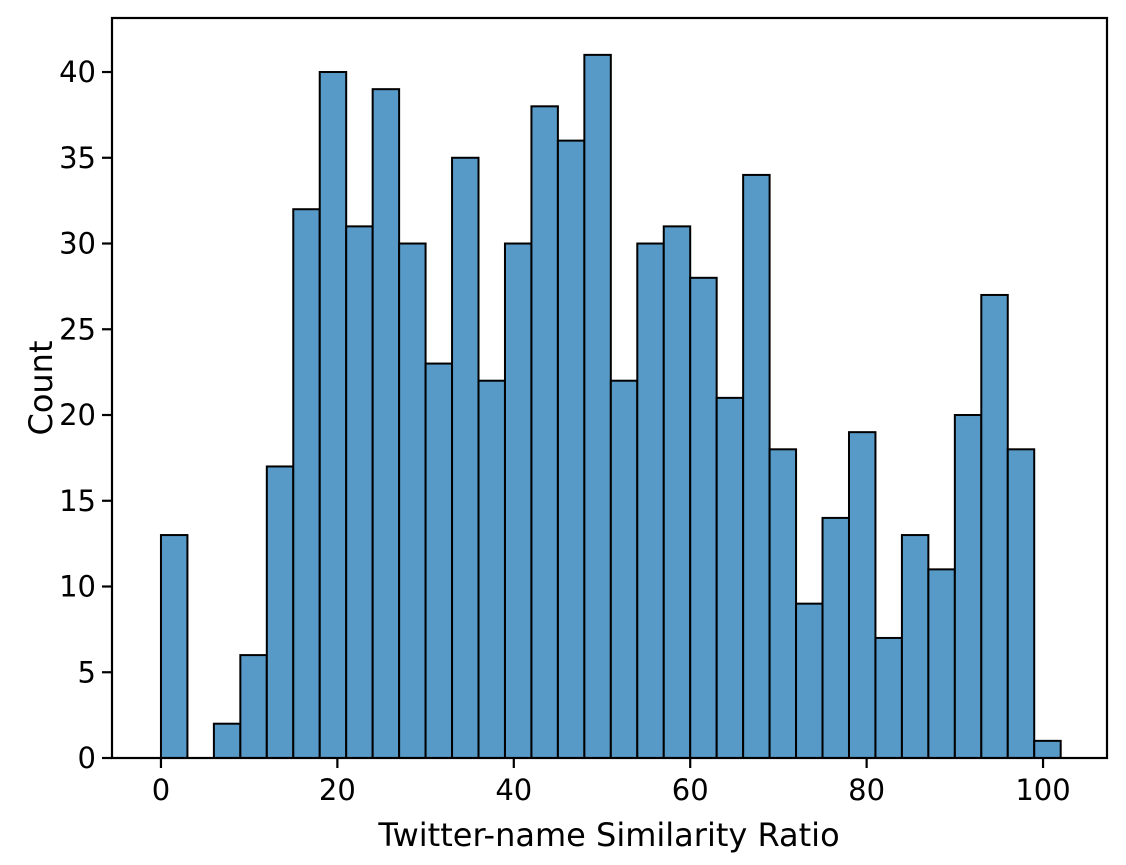 The height and width of the screenshot is (865, 1126). Describe the element at coordinates (513, 790) in the screenshot. I see `x-tick-label: 40` at that location.